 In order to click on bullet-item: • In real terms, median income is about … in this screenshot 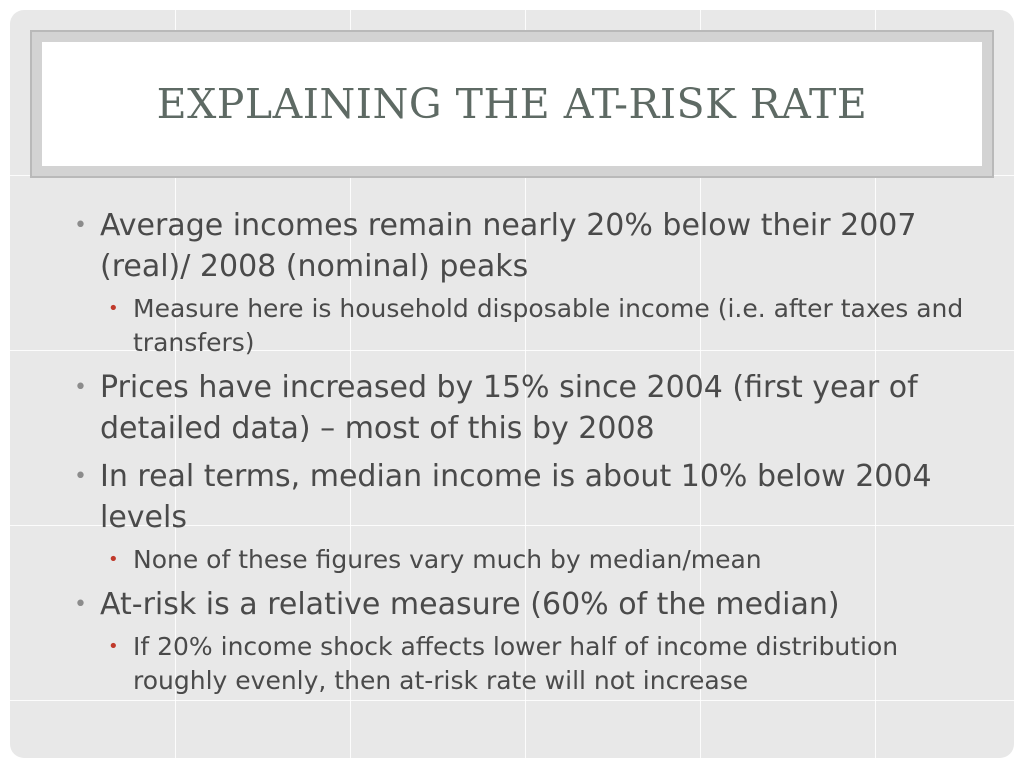, I will do `click(520, 497)`.